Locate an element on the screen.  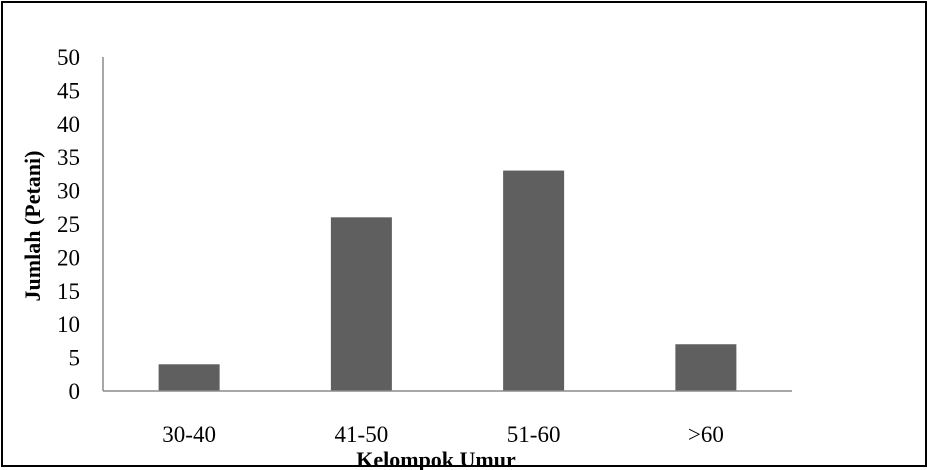
y-tick-label: 25 is located at coordinates (68, 224).